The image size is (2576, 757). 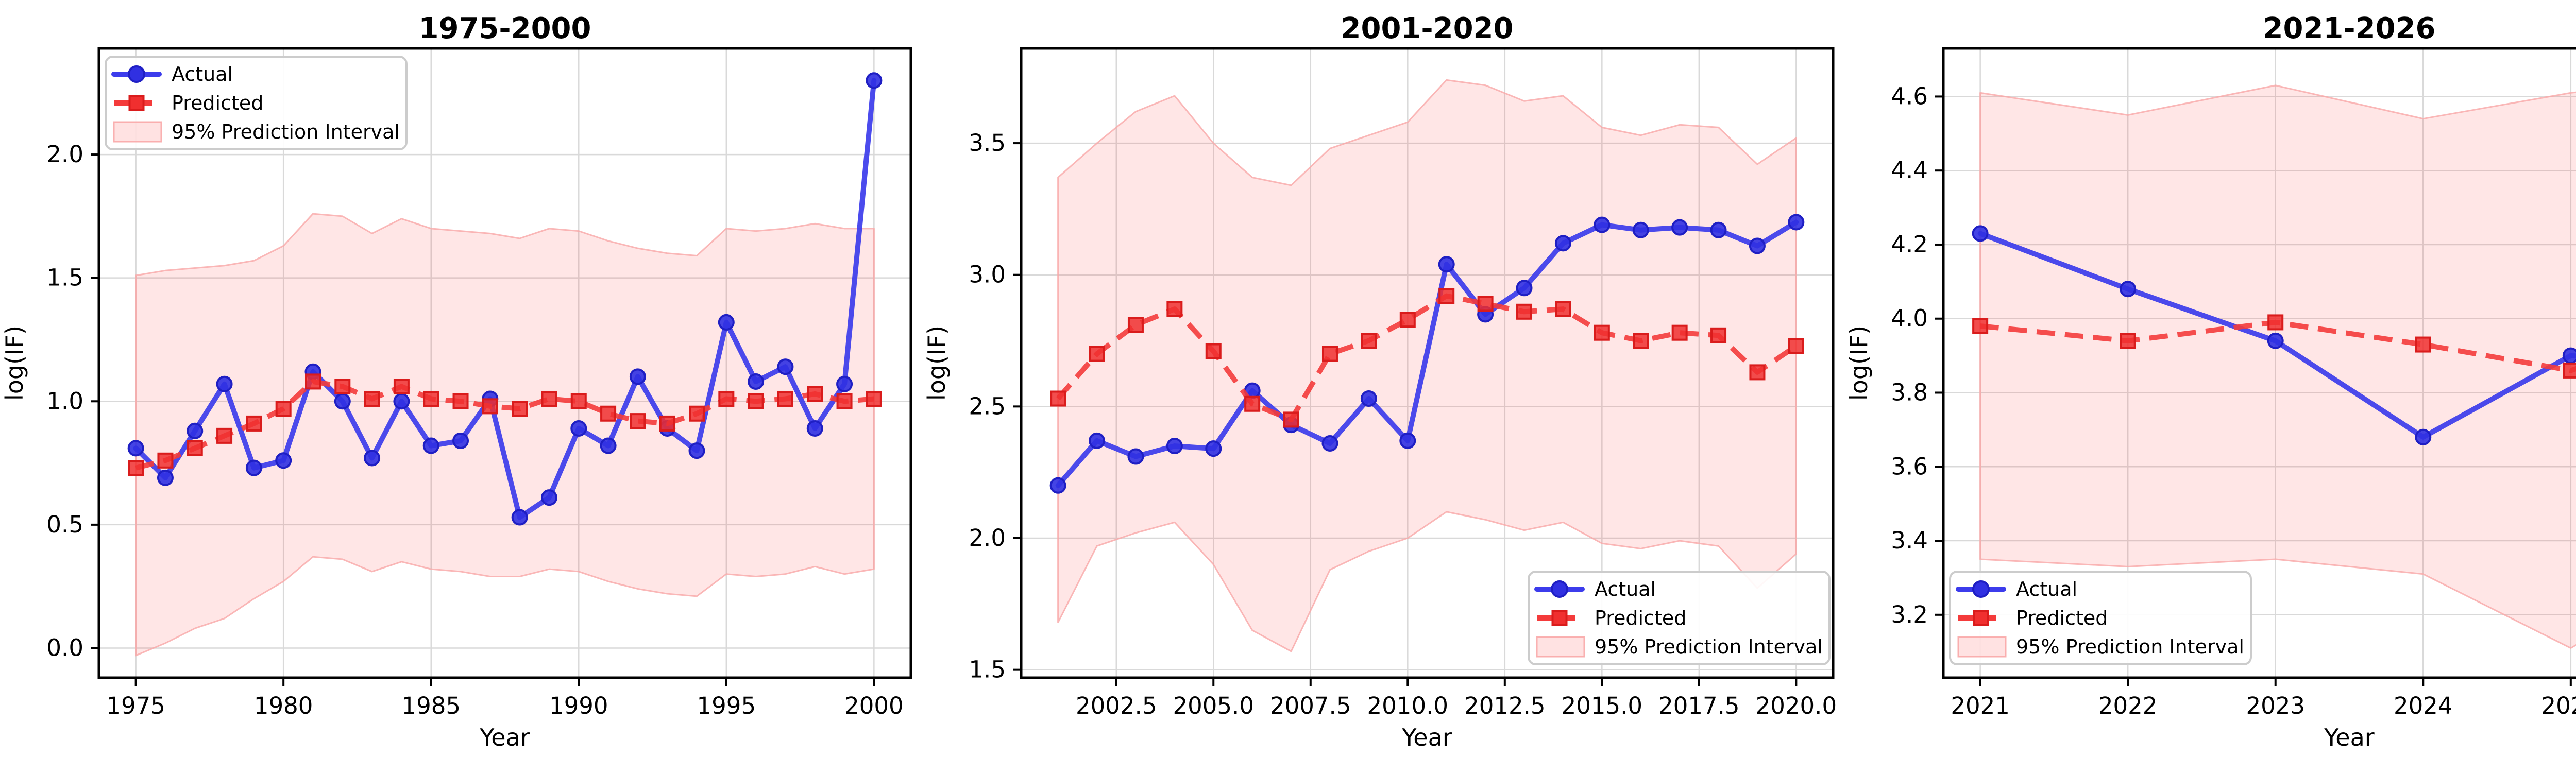 I want to click on y-tick-label: 0.0, so click(x=64, y=647).